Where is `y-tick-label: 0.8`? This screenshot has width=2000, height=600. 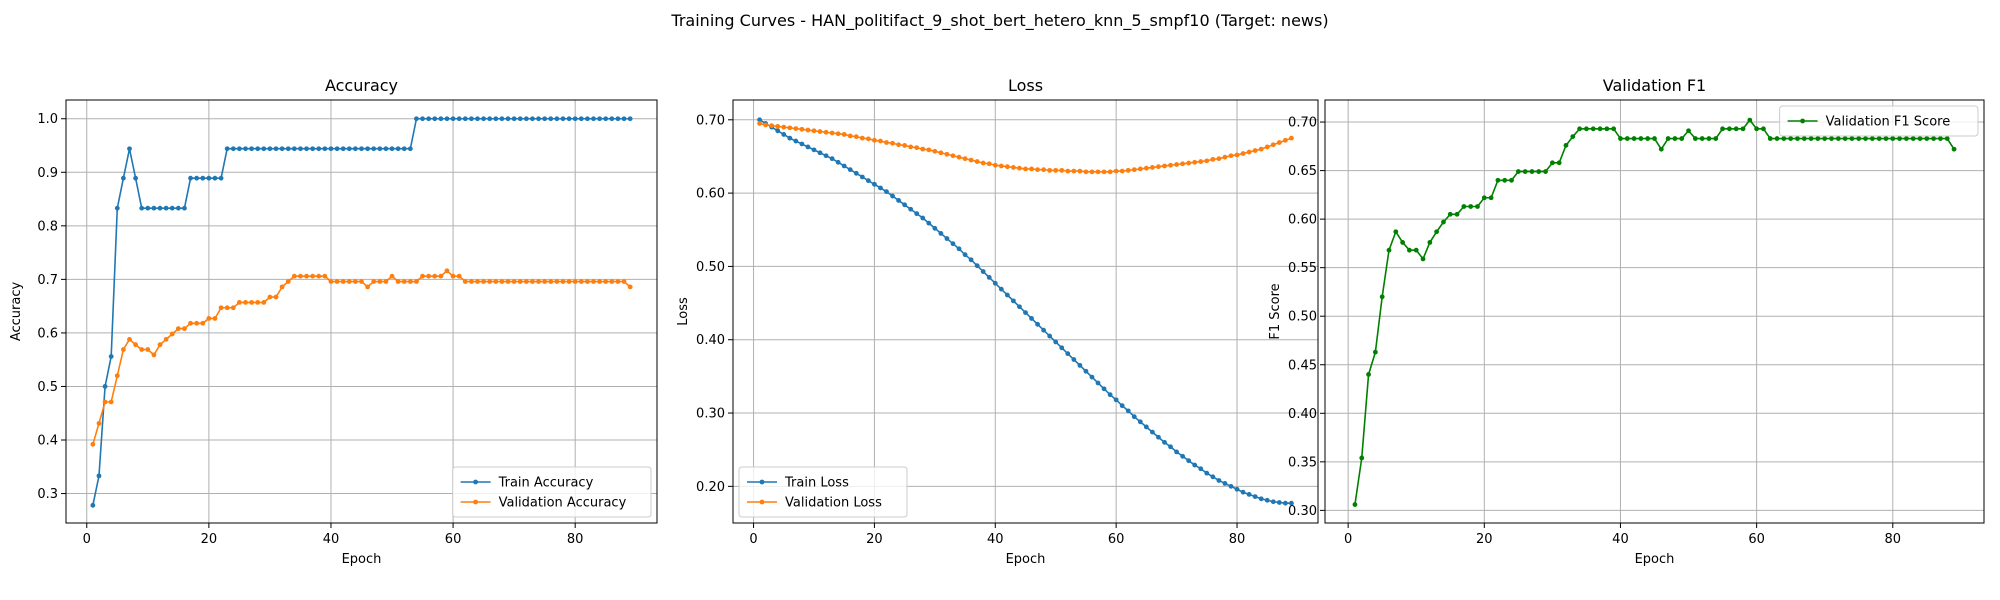
y-tick-label: 0.8 is located at coordinates (47, 226).